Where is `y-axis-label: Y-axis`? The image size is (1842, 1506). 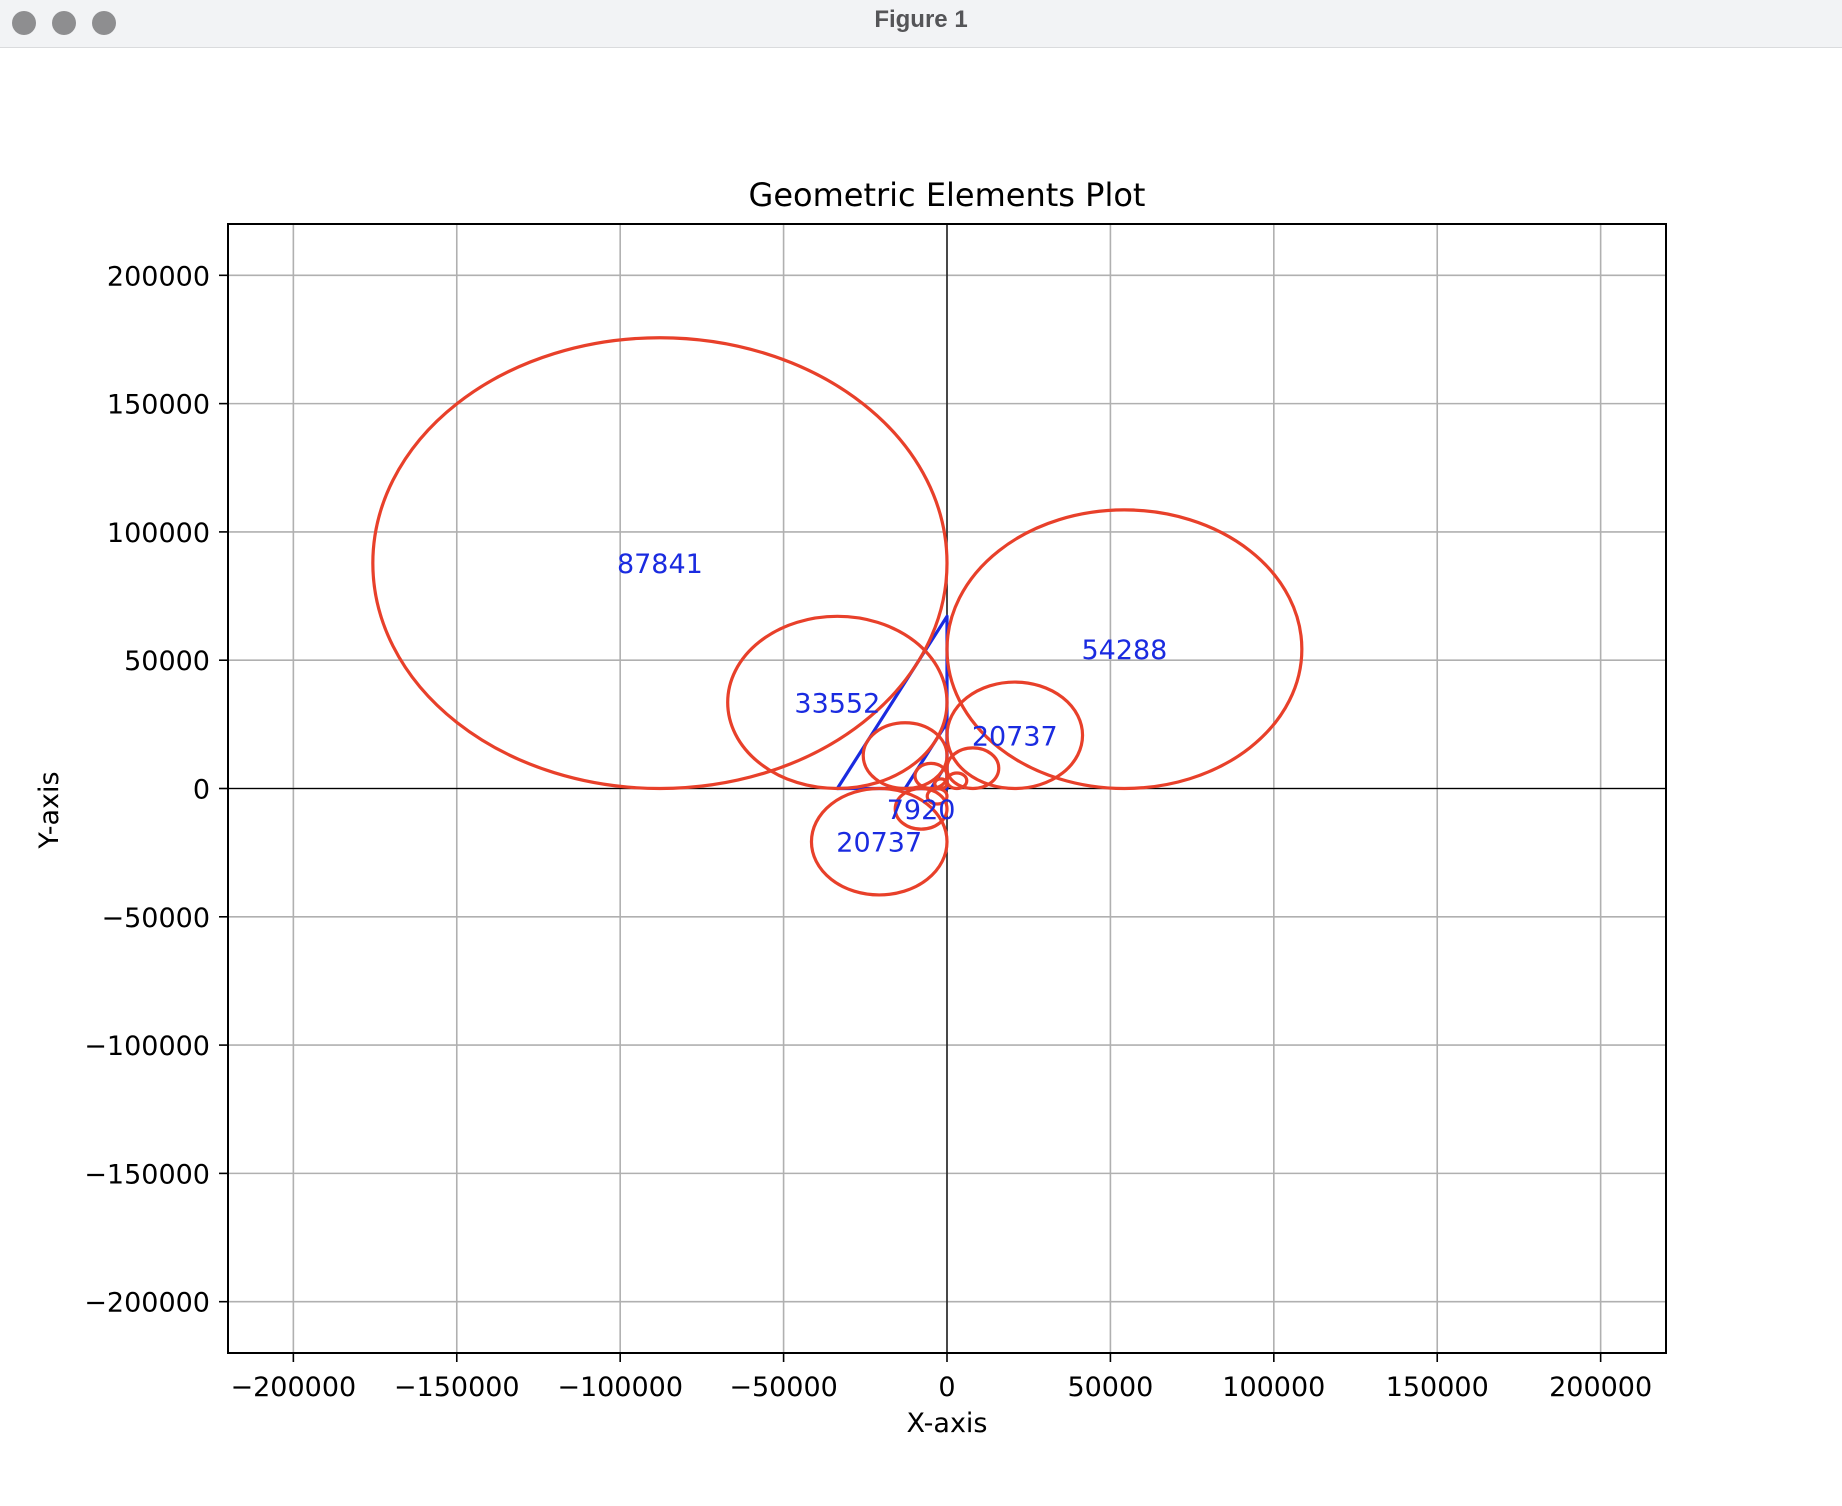
y-axis-label: Y-axis is located at coordinates (49, 810).